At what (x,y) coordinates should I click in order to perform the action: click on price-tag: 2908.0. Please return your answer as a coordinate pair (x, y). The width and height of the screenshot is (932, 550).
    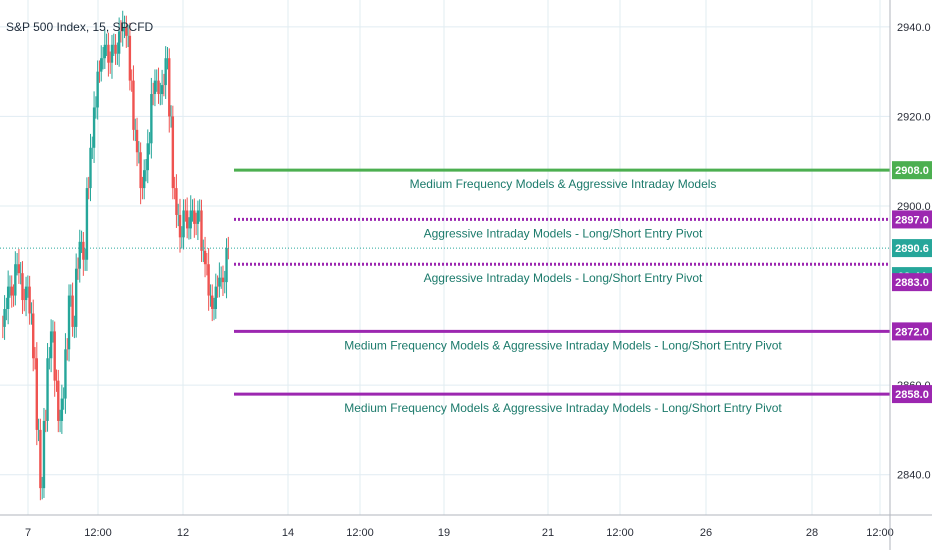
    Looking at the image, I should click on (912, 171).